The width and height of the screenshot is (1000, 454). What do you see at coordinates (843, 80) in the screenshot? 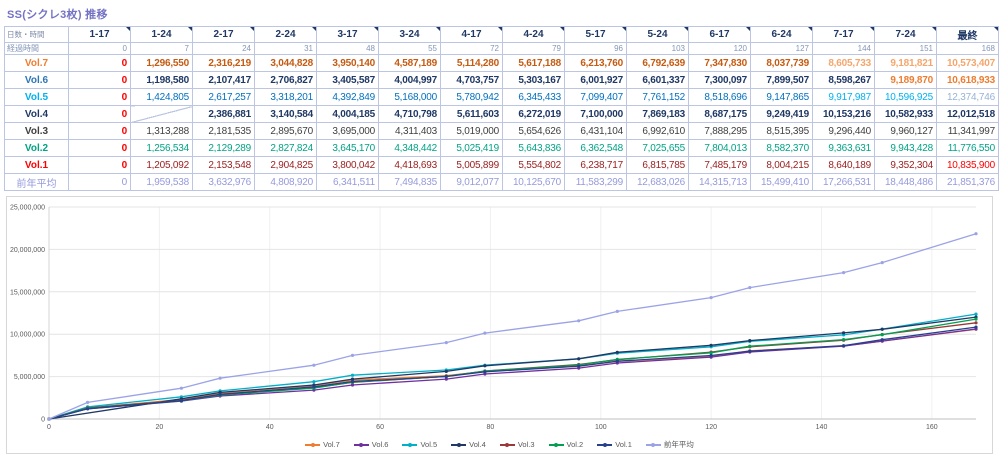
I see `value-cell: 8,598,267` at bounding box center [843, 80].